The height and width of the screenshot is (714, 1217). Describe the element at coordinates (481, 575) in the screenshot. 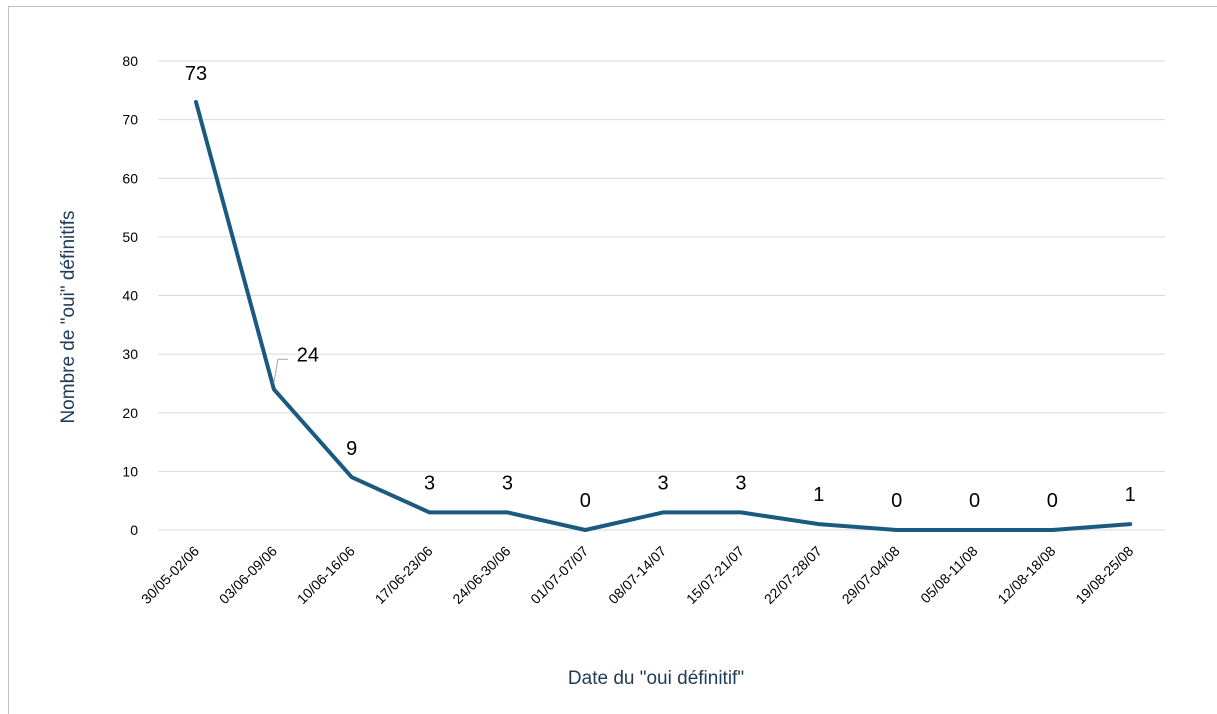

I see `x-tick-label: 24/06-30/06` at that location.